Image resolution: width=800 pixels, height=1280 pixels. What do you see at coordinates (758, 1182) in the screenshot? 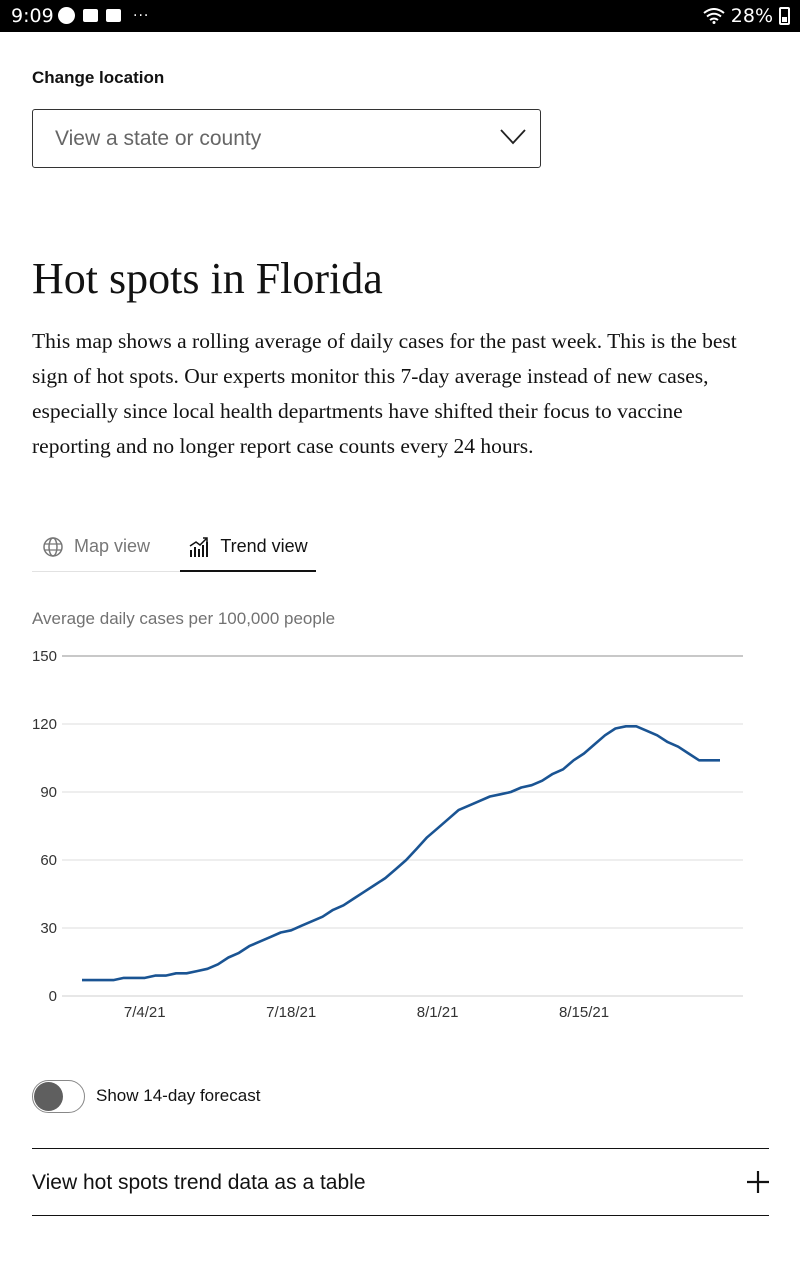
I see `plus-icon` at bounding box center [758, 1182].